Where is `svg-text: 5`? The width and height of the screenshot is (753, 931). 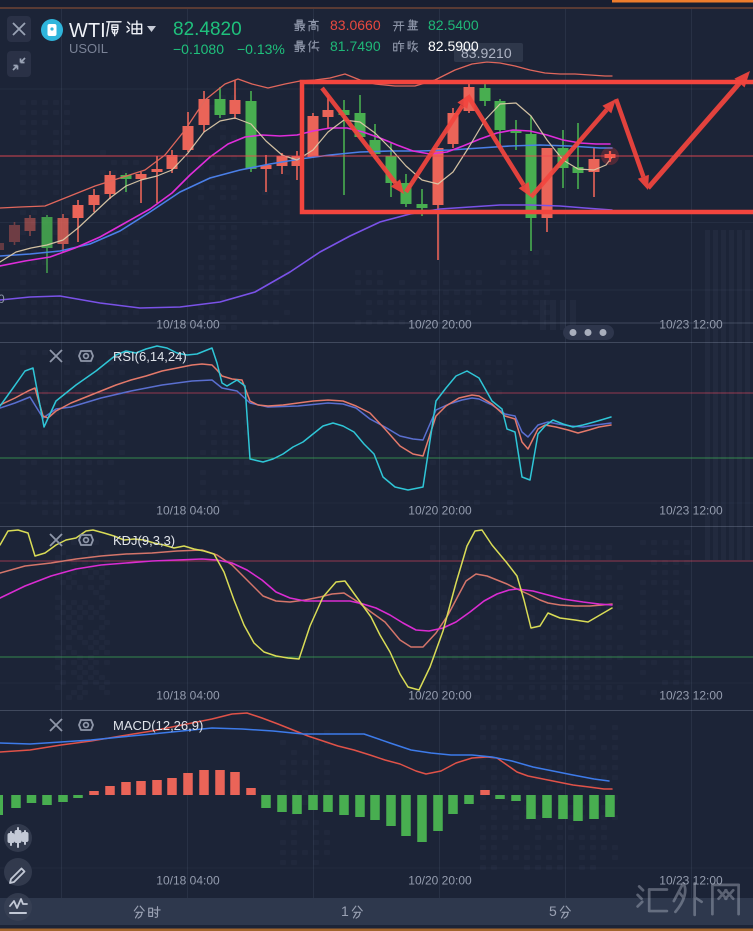 svg-text: 5 is located at coordinates (553, 911).